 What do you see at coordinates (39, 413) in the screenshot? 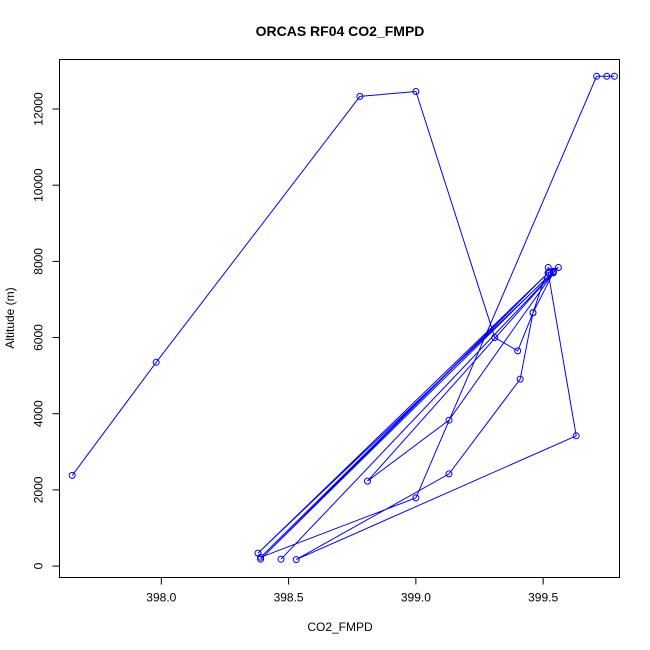
I see `y-tick-label: 4000` at bounding box center [39, 413].